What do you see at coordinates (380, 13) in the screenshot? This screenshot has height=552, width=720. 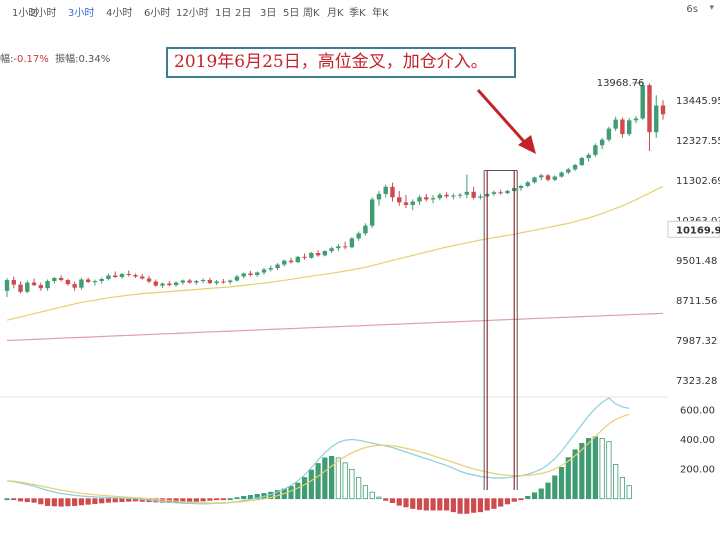 I see `timeframe-button-13: 年K` at bounding box center [380, 13].